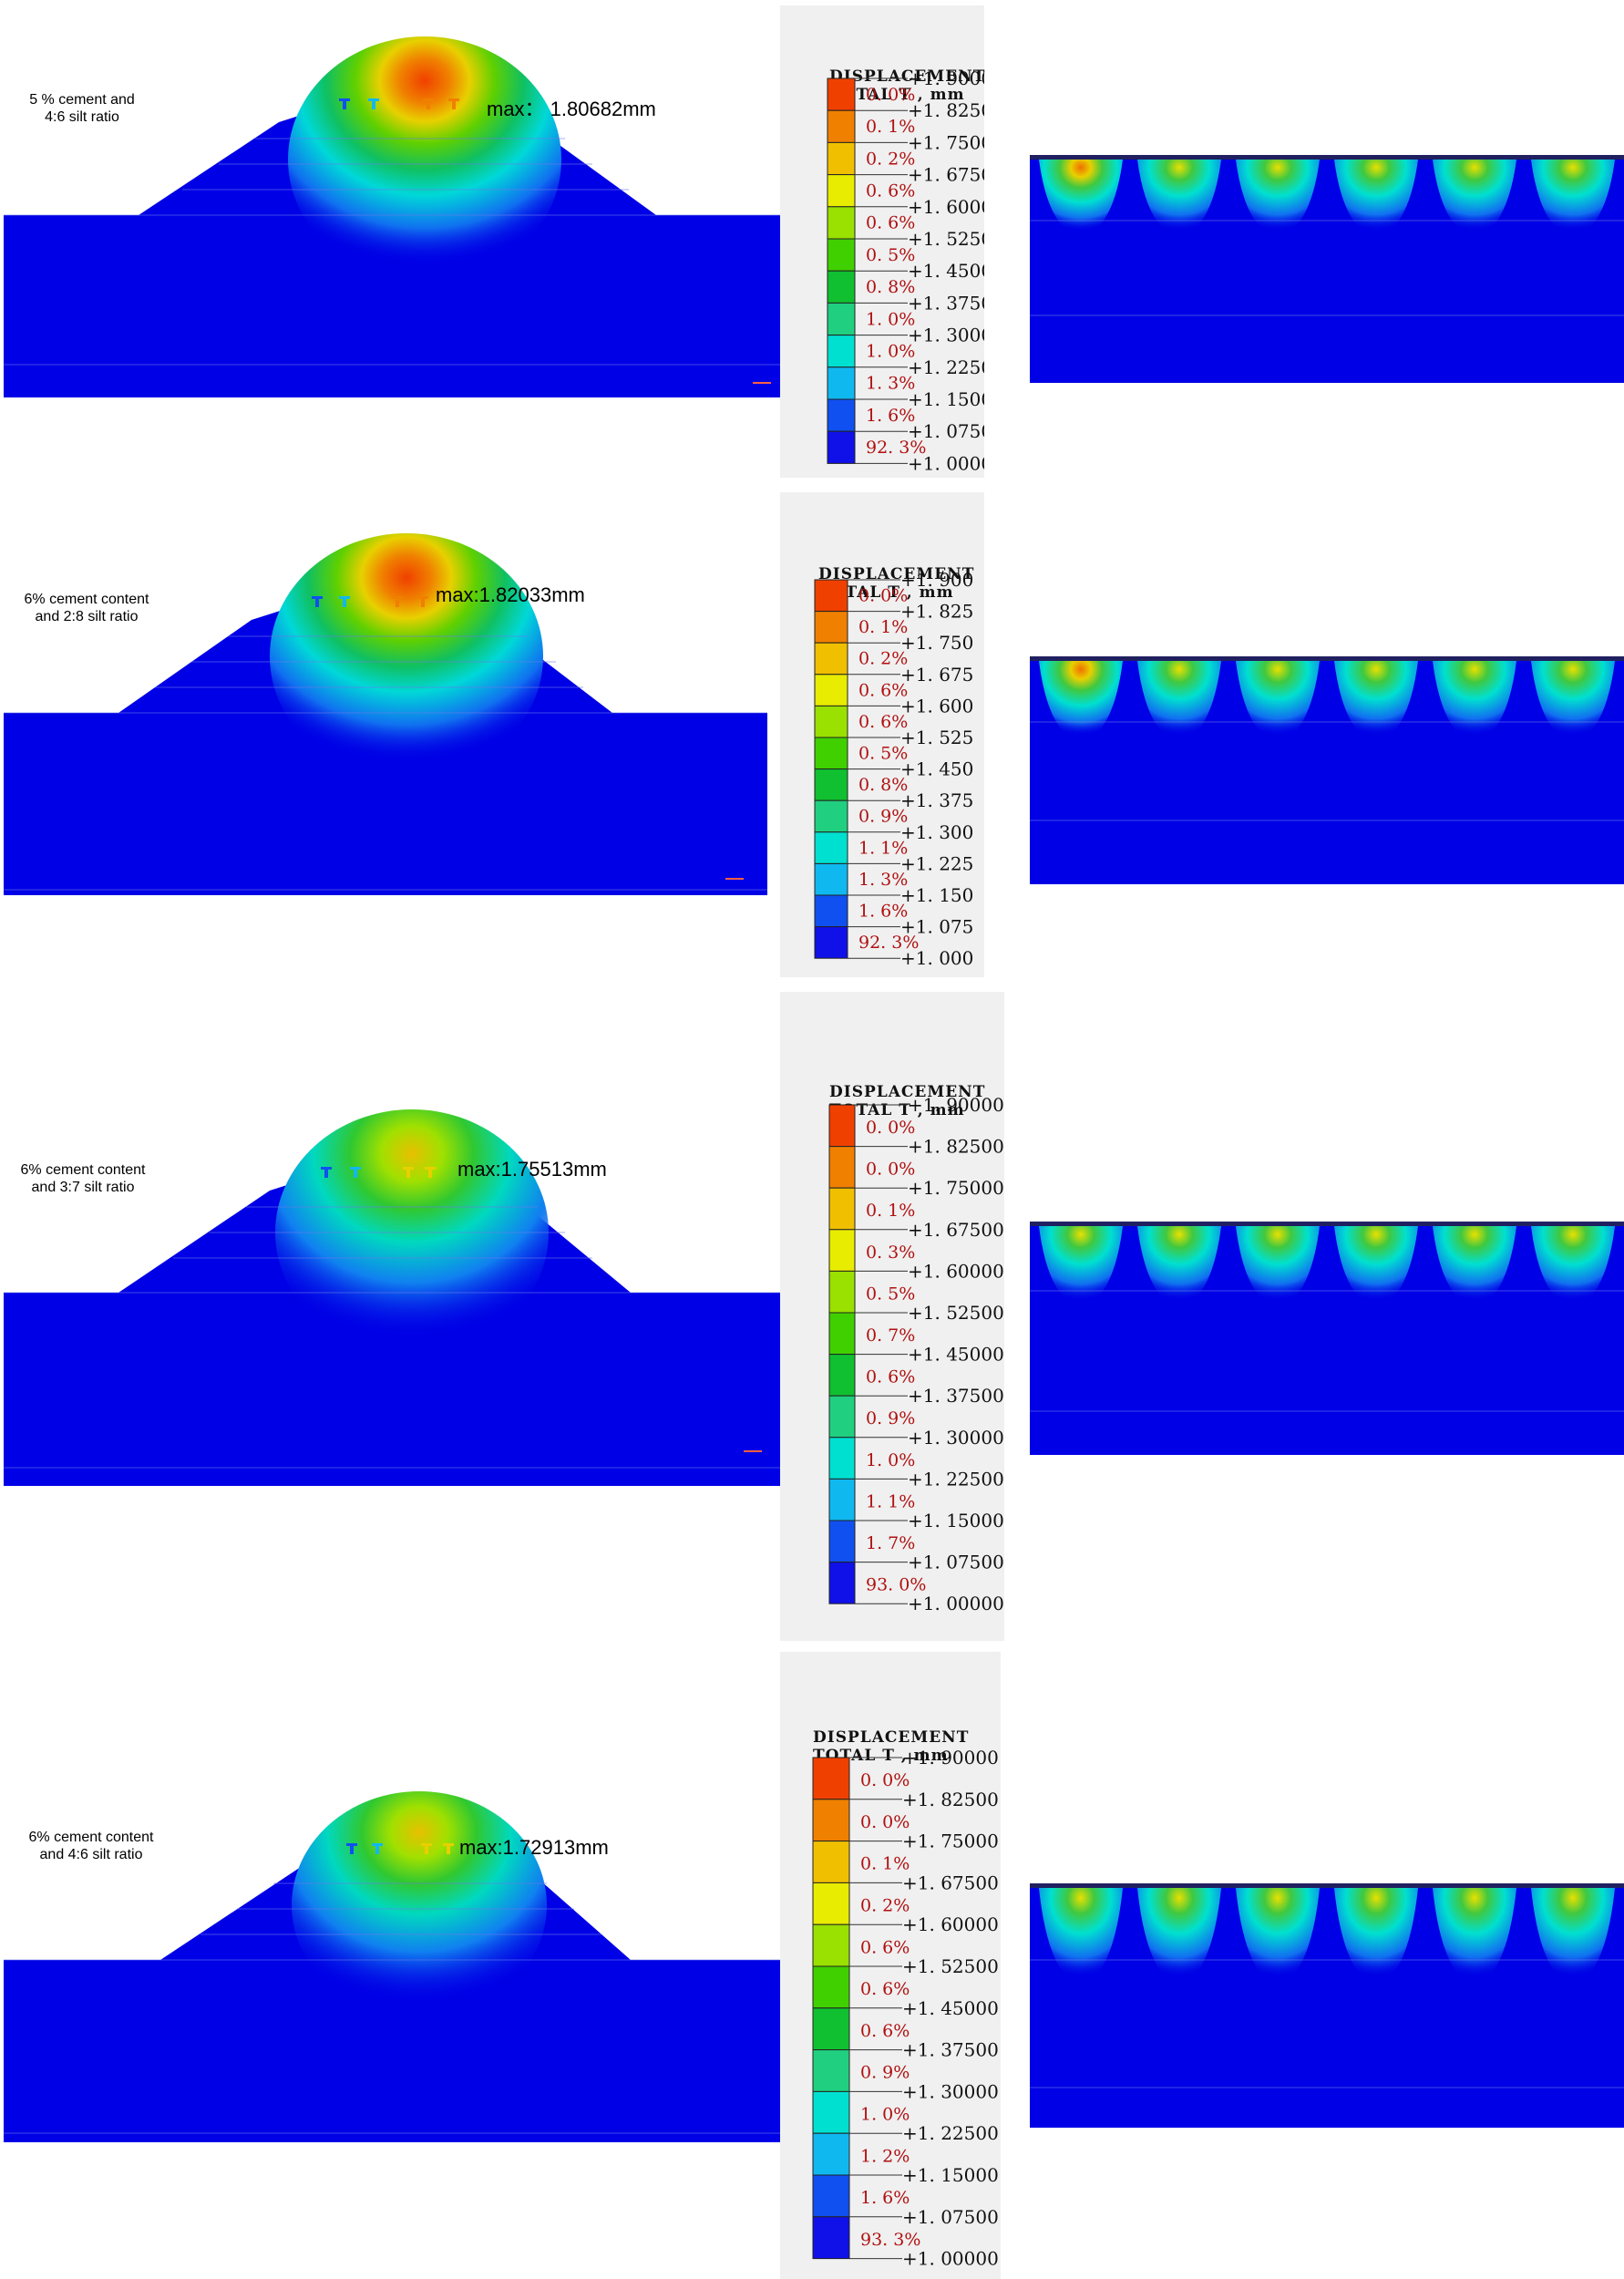 Image resolution: width=1624 pixels, height=2279 pixels. What do you see at coordinates (950, 1882) in the screenshot?
I see `legend-tick-label: +1. 67500` at bounding box center [950, 1882].